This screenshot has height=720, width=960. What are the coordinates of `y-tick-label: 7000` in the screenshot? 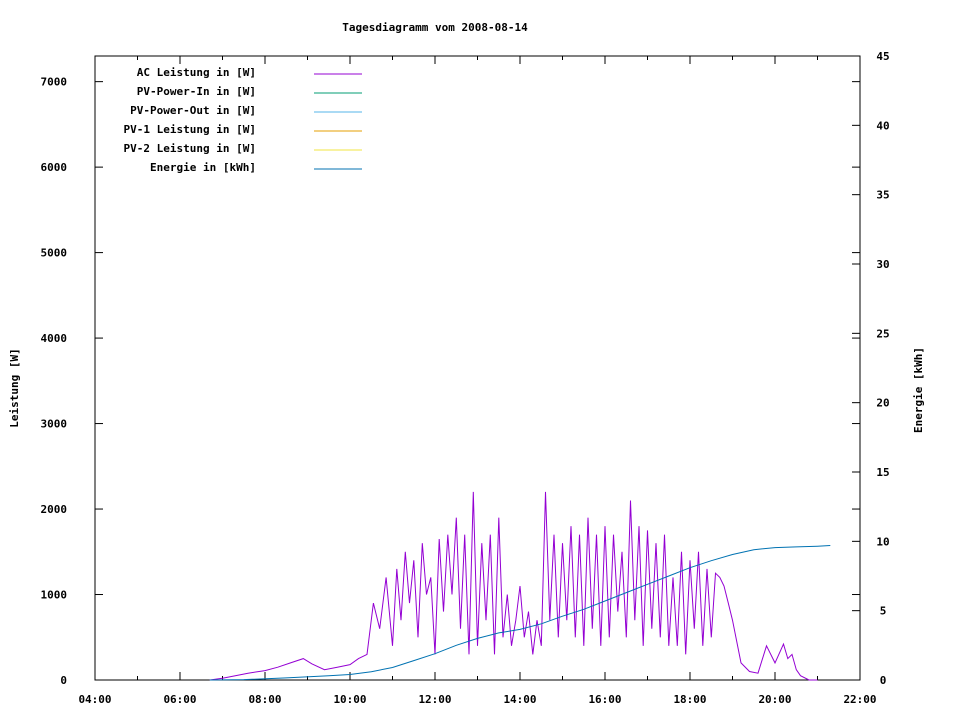 It's located at (54, 82).